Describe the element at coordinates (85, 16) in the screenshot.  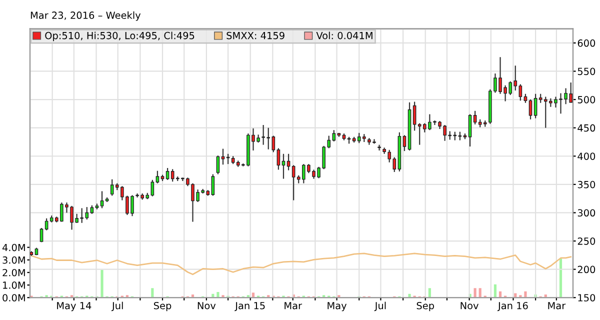
I see `chart-subtitle: Mar 23, 2016 – Weekly` at that location.